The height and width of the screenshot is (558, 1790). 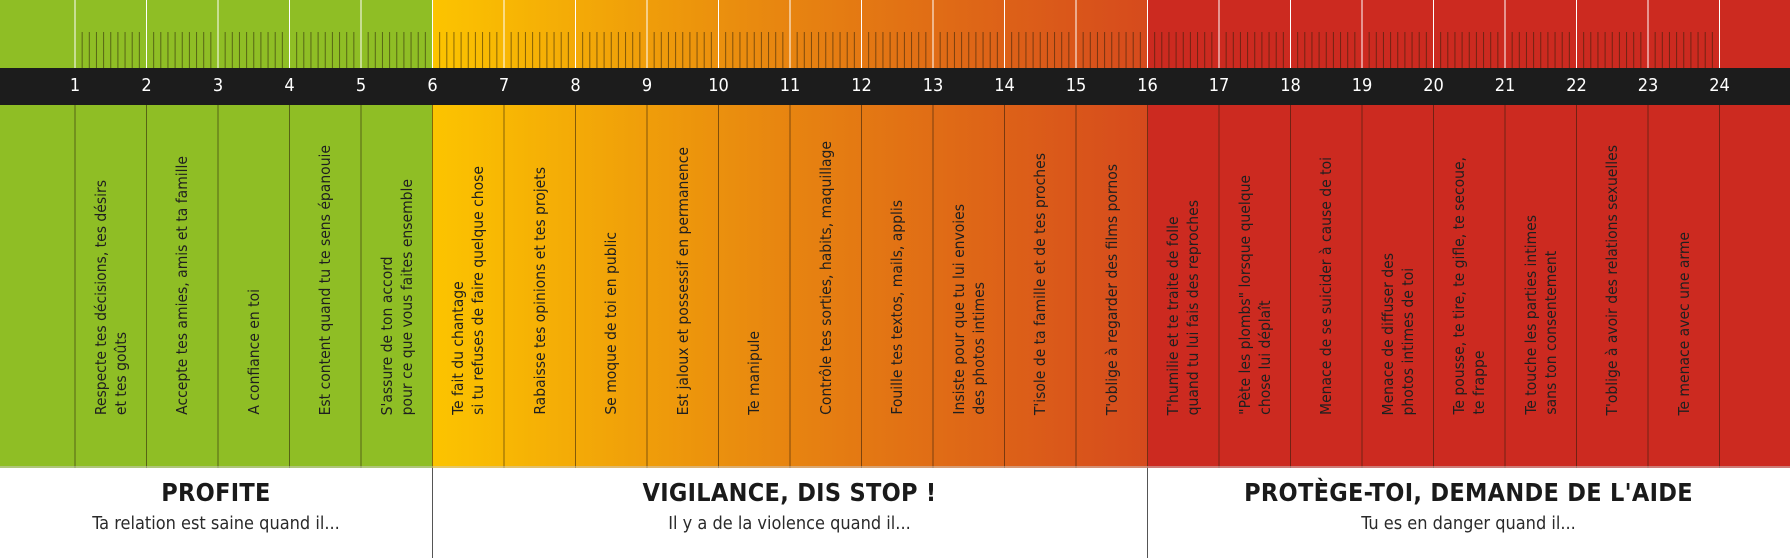 What do you see at coordinates (790, 85) in the screenshot?
I see `scale-number: 11` at bounding box center [790, 85].